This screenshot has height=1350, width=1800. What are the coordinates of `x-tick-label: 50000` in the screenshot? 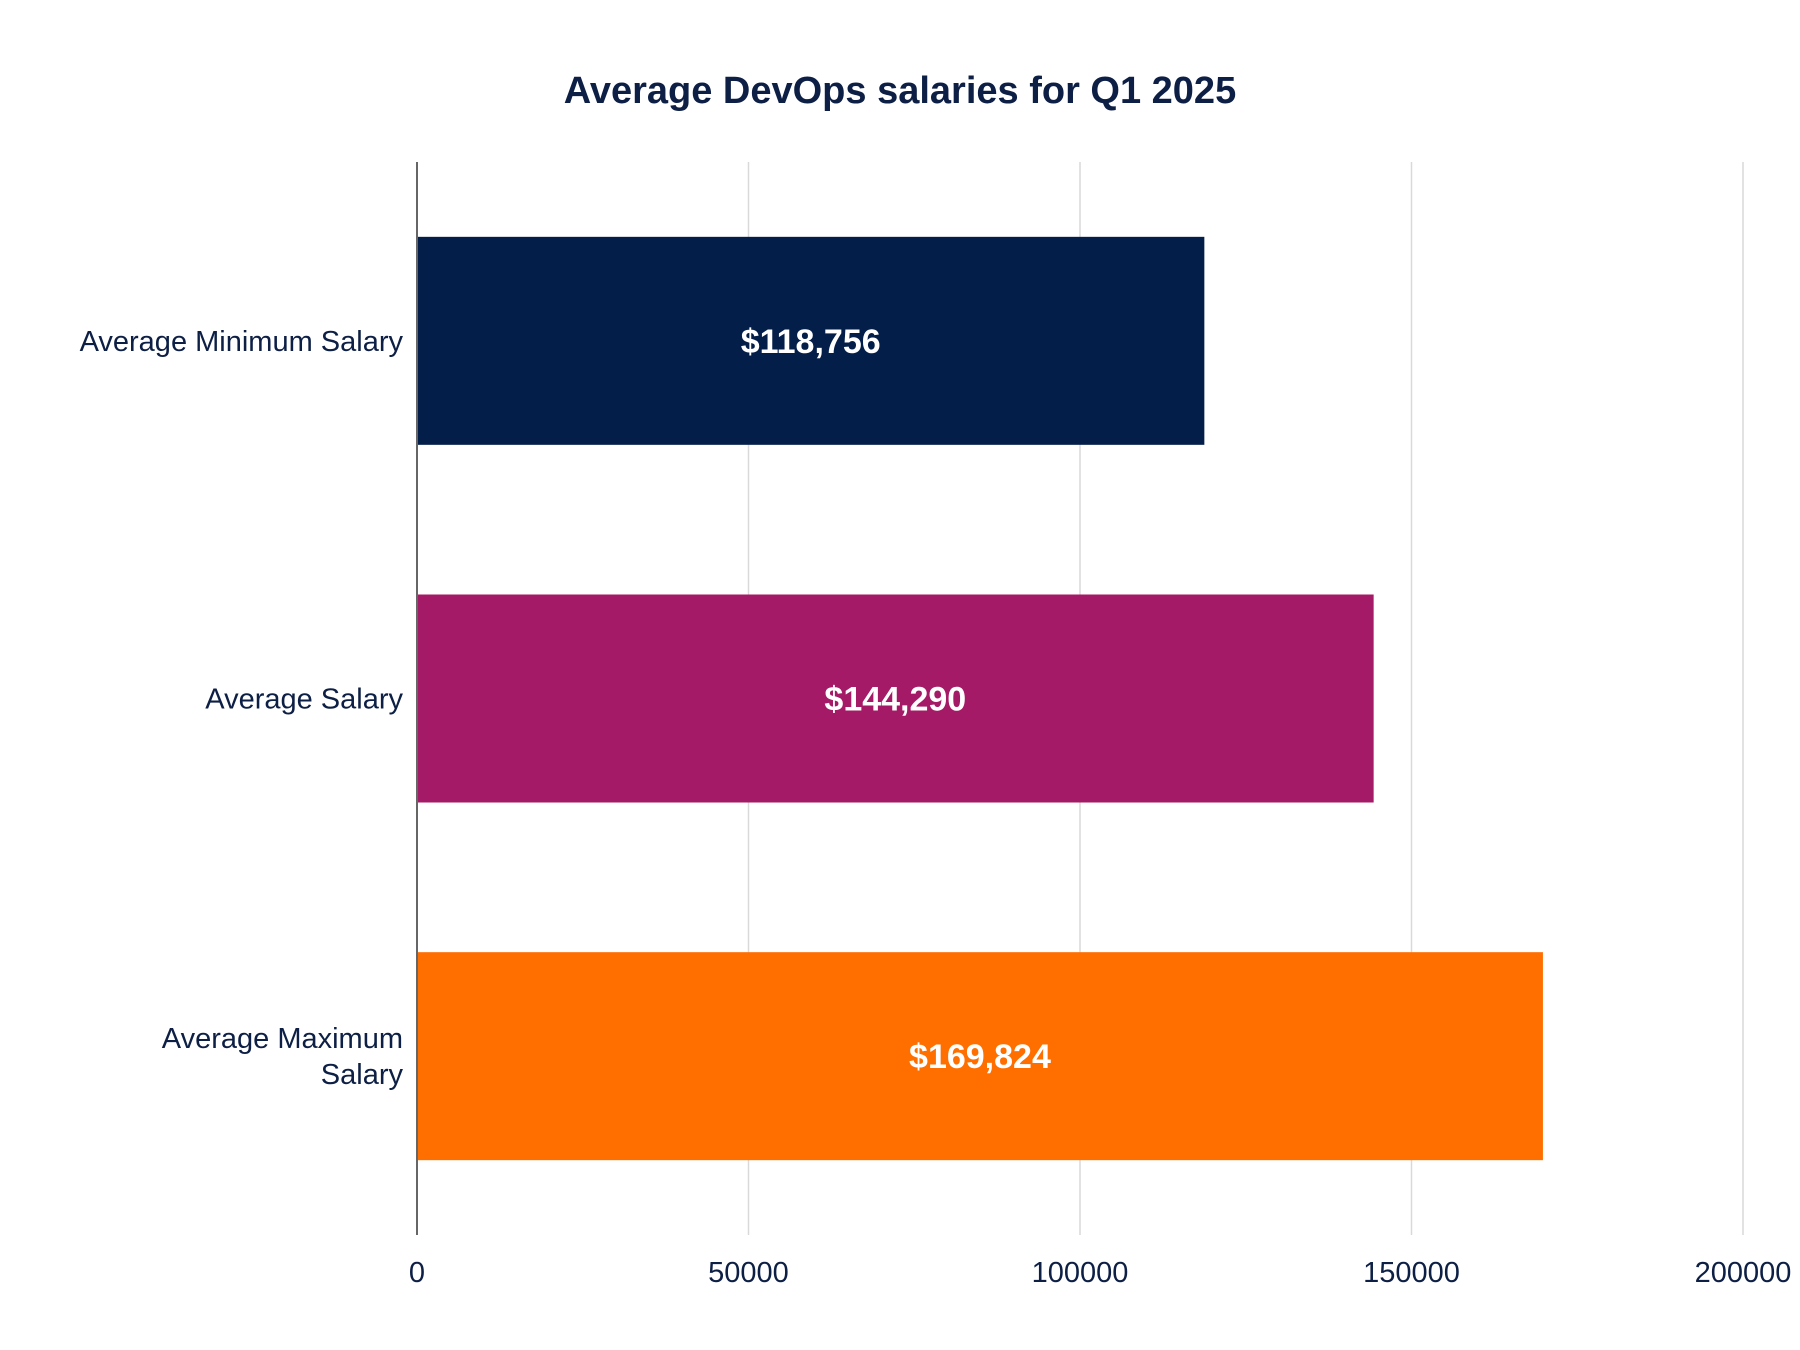 It's located at (748, 1273).